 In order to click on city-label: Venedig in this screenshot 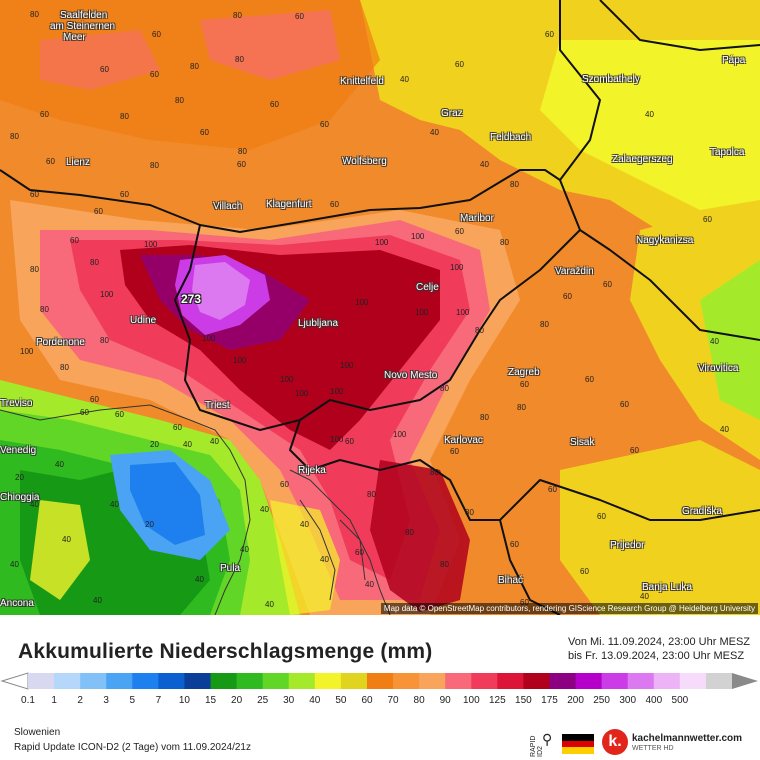, I will do `click(18, 450)`.